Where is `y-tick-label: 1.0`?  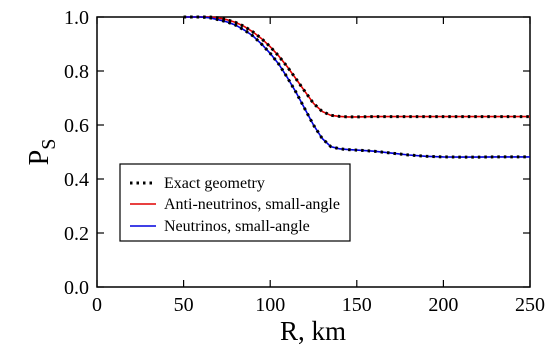
y-tick-label: 1.0 is located at coordinates (76, 18).